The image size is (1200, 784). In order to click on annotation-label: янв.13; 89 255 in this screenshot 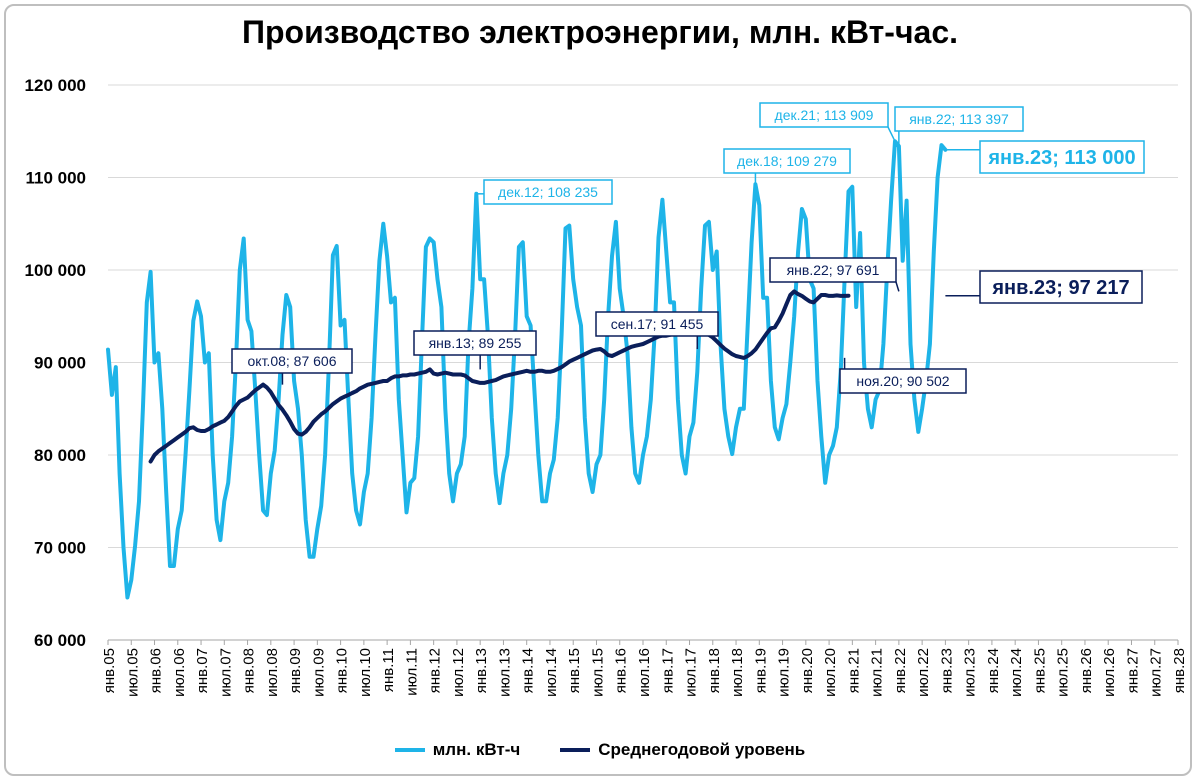, I will do `click(475, 343)`.